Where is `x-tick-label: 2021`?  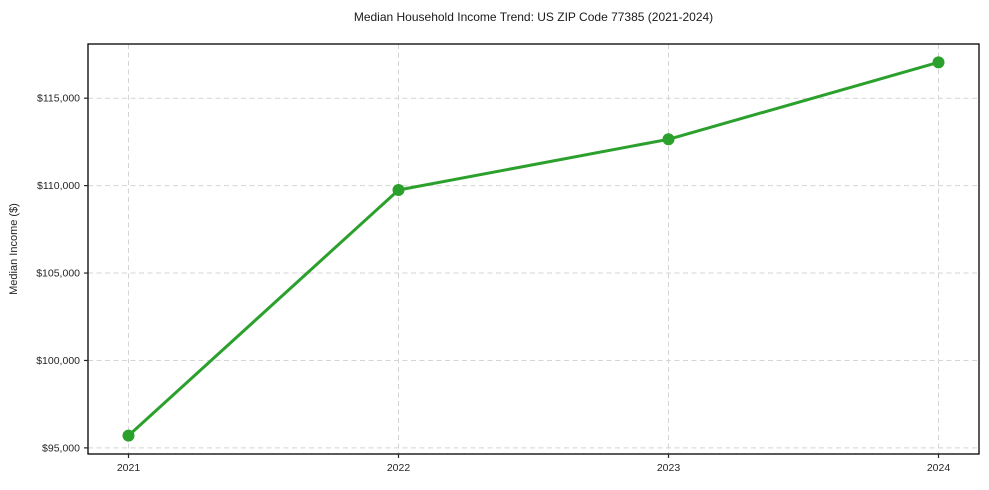 x-tick-label: 2021 is located at coordinates (129, 468).